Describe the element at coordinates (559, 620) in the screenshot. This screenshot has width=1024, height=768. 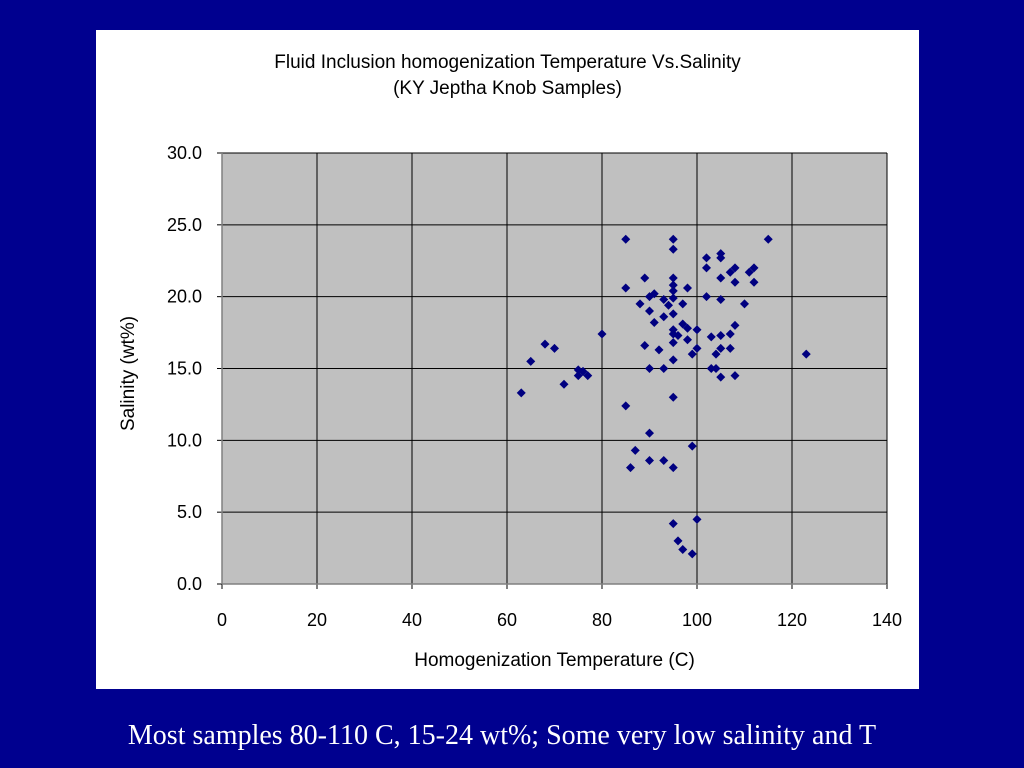
I see `x-tick-labels: 0 20 40 60 80 100 120 140` at that location.